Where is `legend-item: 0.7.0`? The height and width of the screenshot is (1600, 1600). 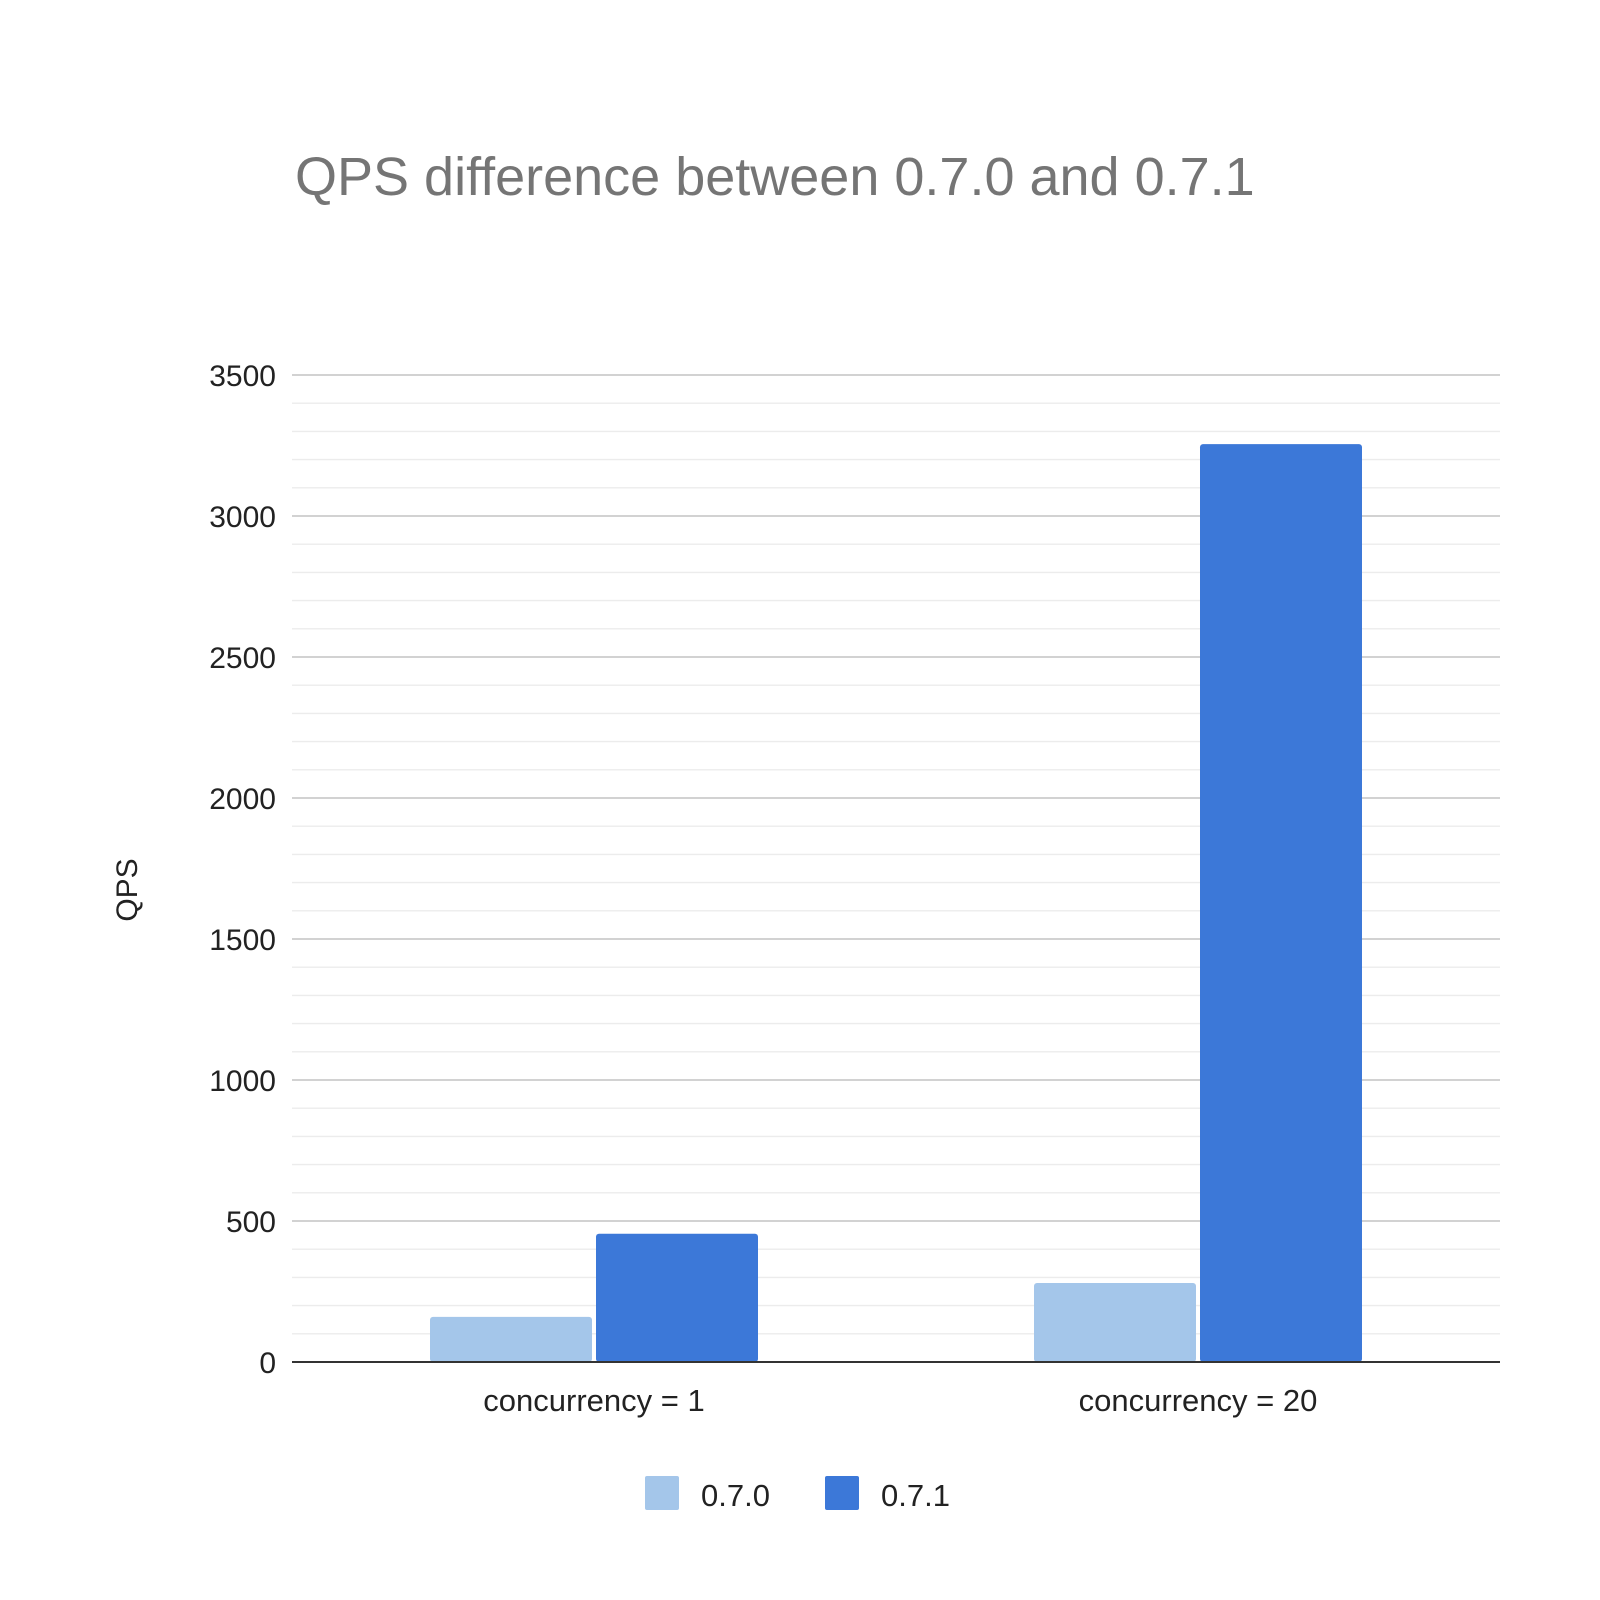 legend-item: 0.7.0 is located at coordinates (707, 1494).